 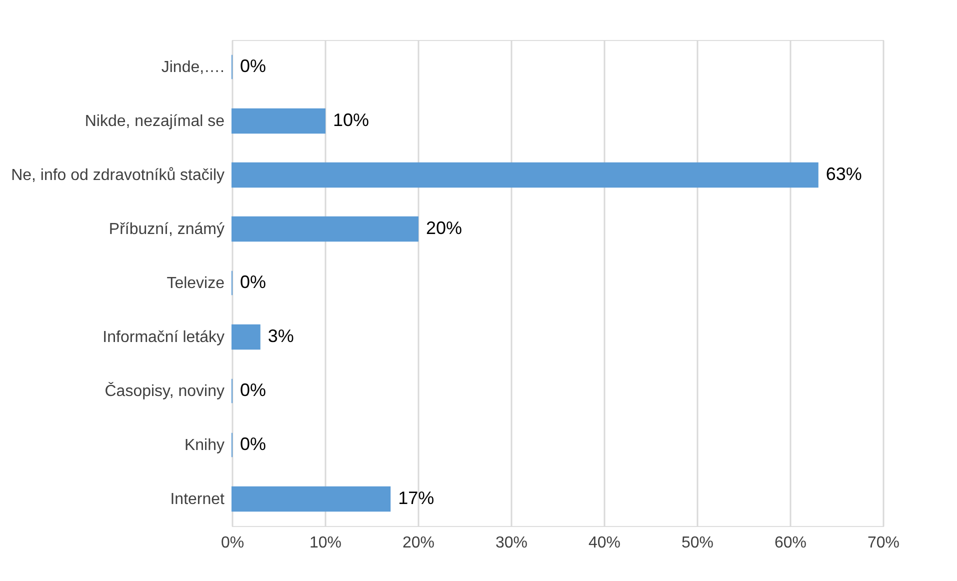 What do you see at coordinates (511, 543) in the screenshot?
I see `x-tick-label: 30%` at bounding box center [511, 543].